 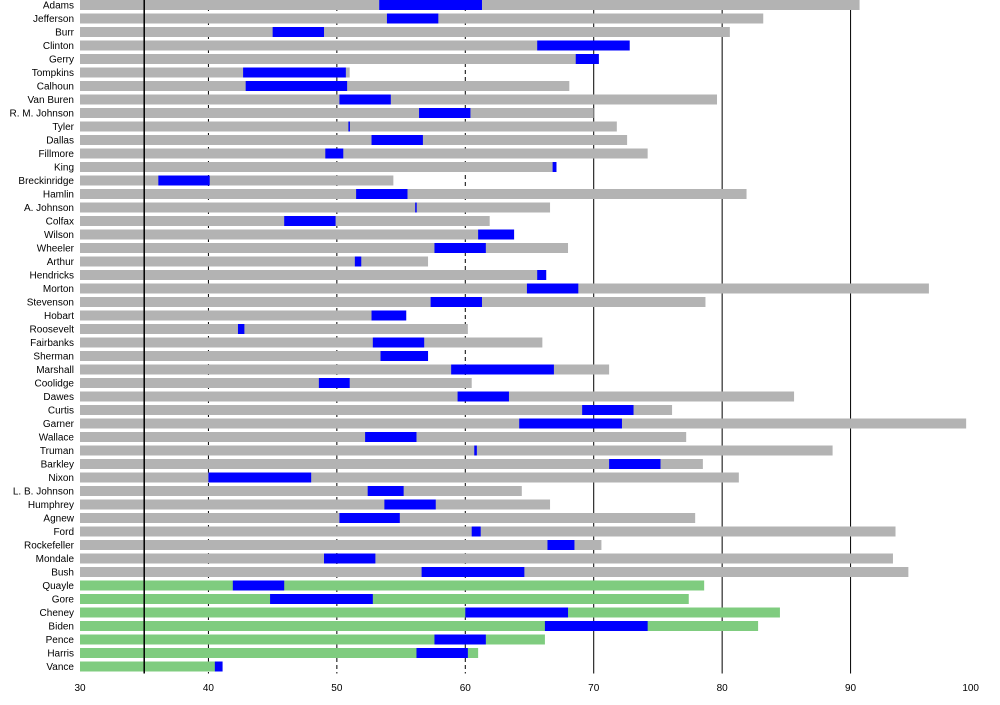 I want to click on row-label: Wallace, so click(x=57, y=438).